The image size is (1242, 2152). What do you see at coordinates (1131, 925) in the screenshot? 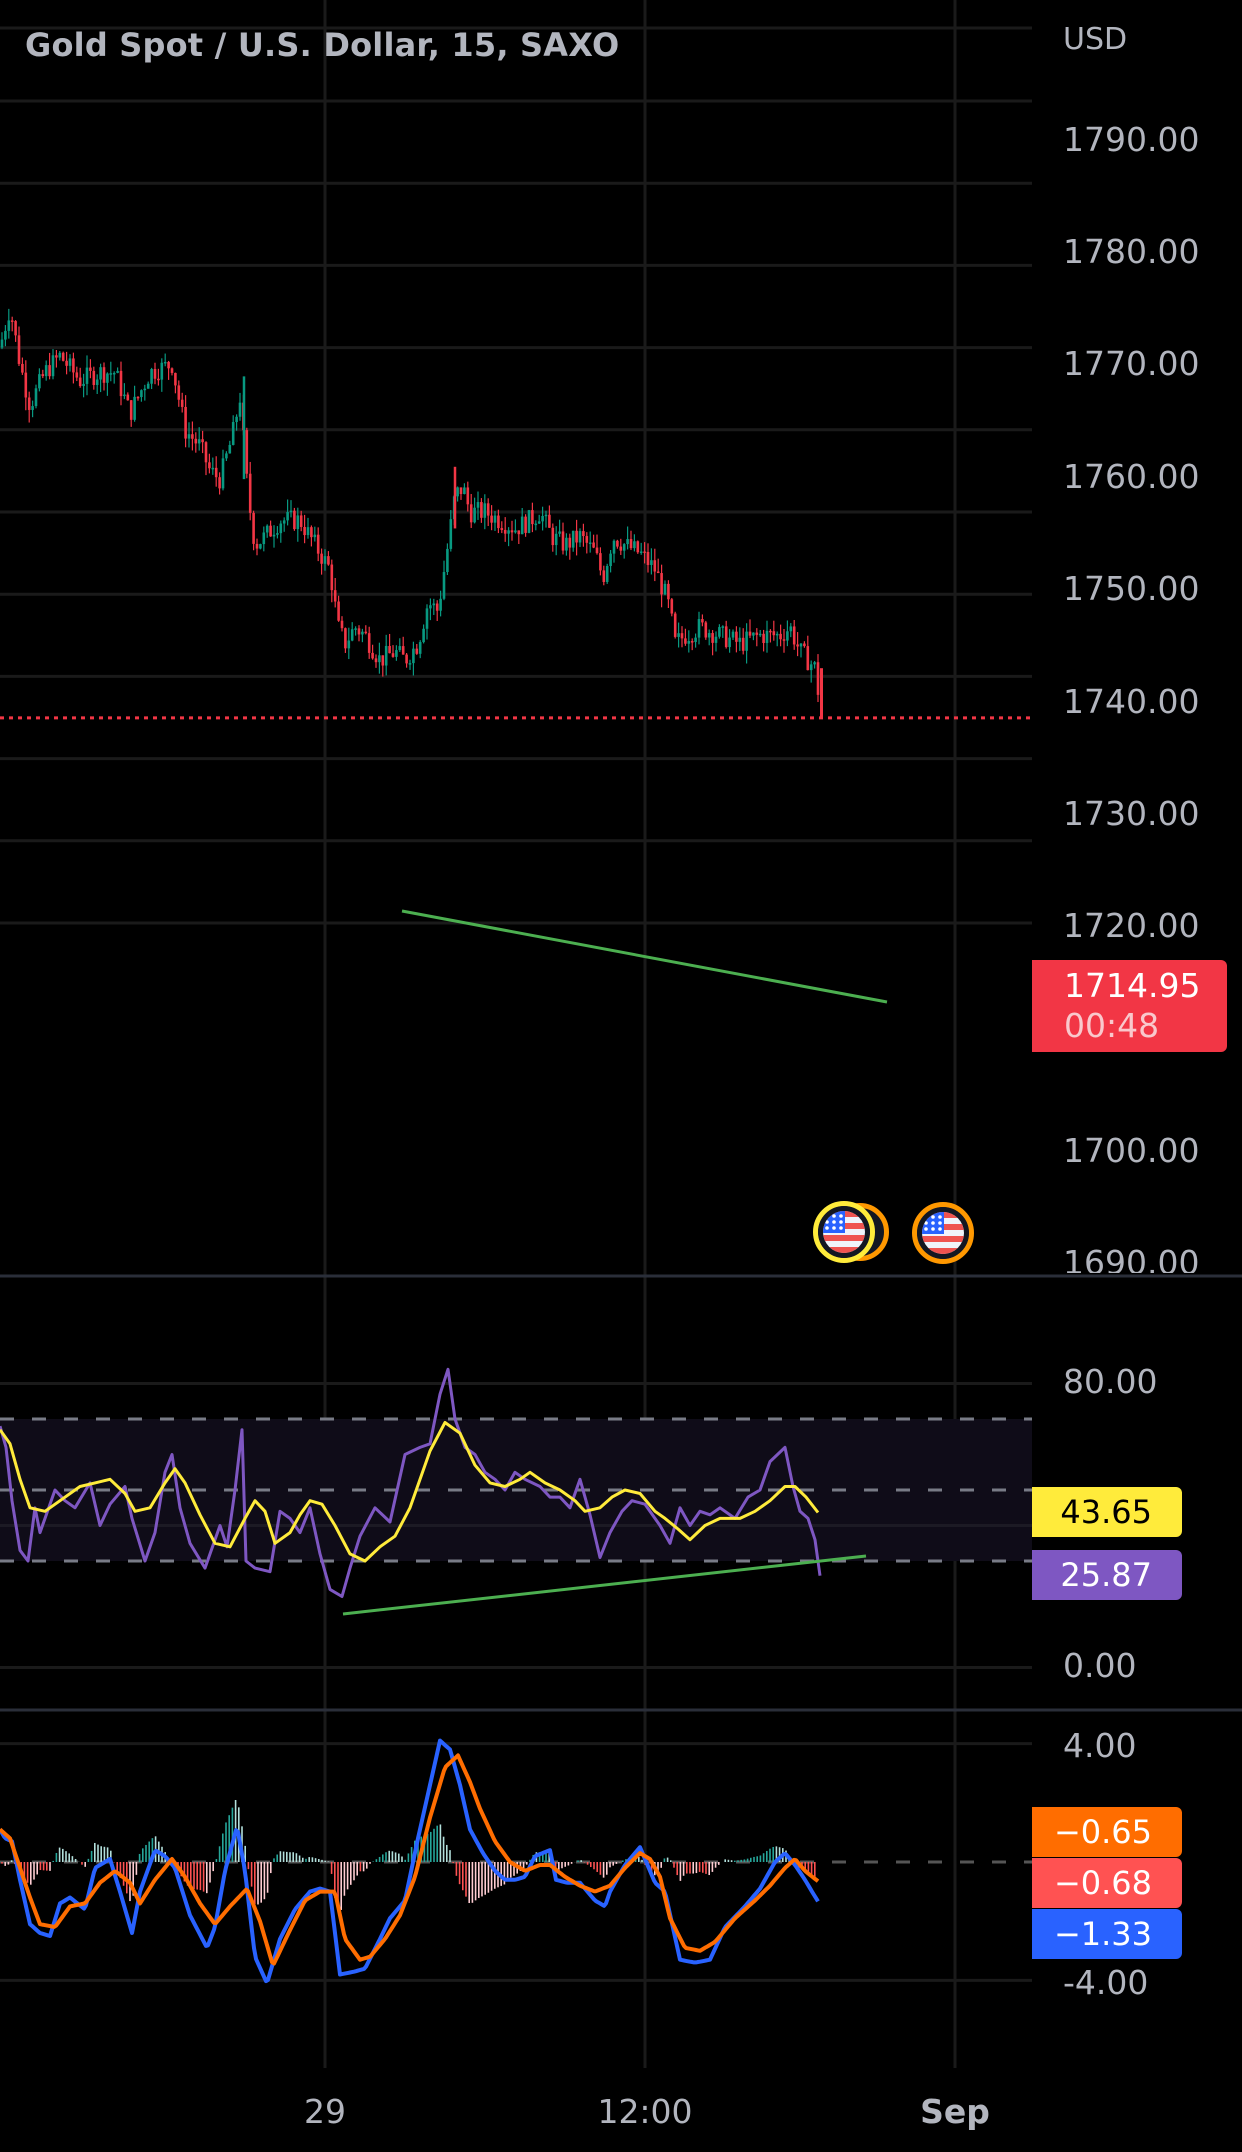
I see `price-axis-label: 1720.00` at bounding box center [1131, 925].